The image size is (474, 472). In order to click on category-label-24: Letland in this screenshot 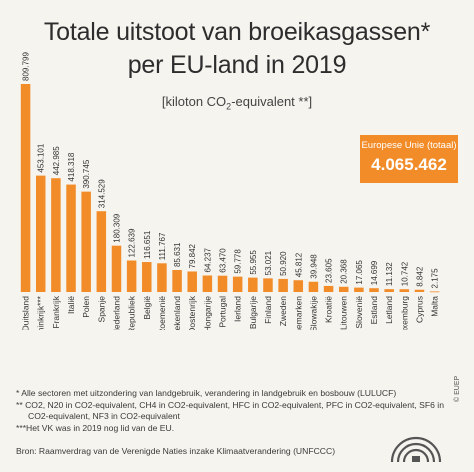, I will do `click(389, 310)`.